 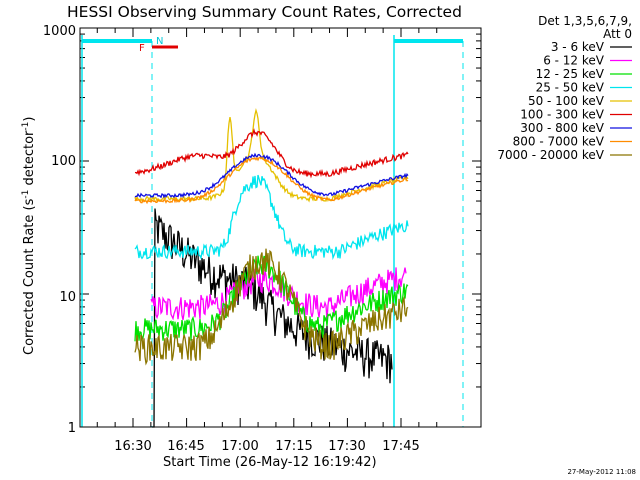 What do you see at coordinates (132, 446) in the screenshot?
I see `x-tick-1630: 16:30` at bounding box center [132, 446].